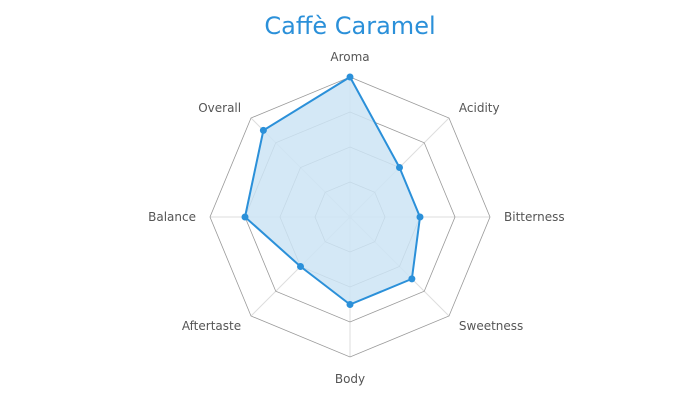 The width and height of the screenshot is (700, 400). What do you see at coordinates (211, 326) in the screenshot?
I see `axis-label: Aftertaste` at bounding box center [211, 326].